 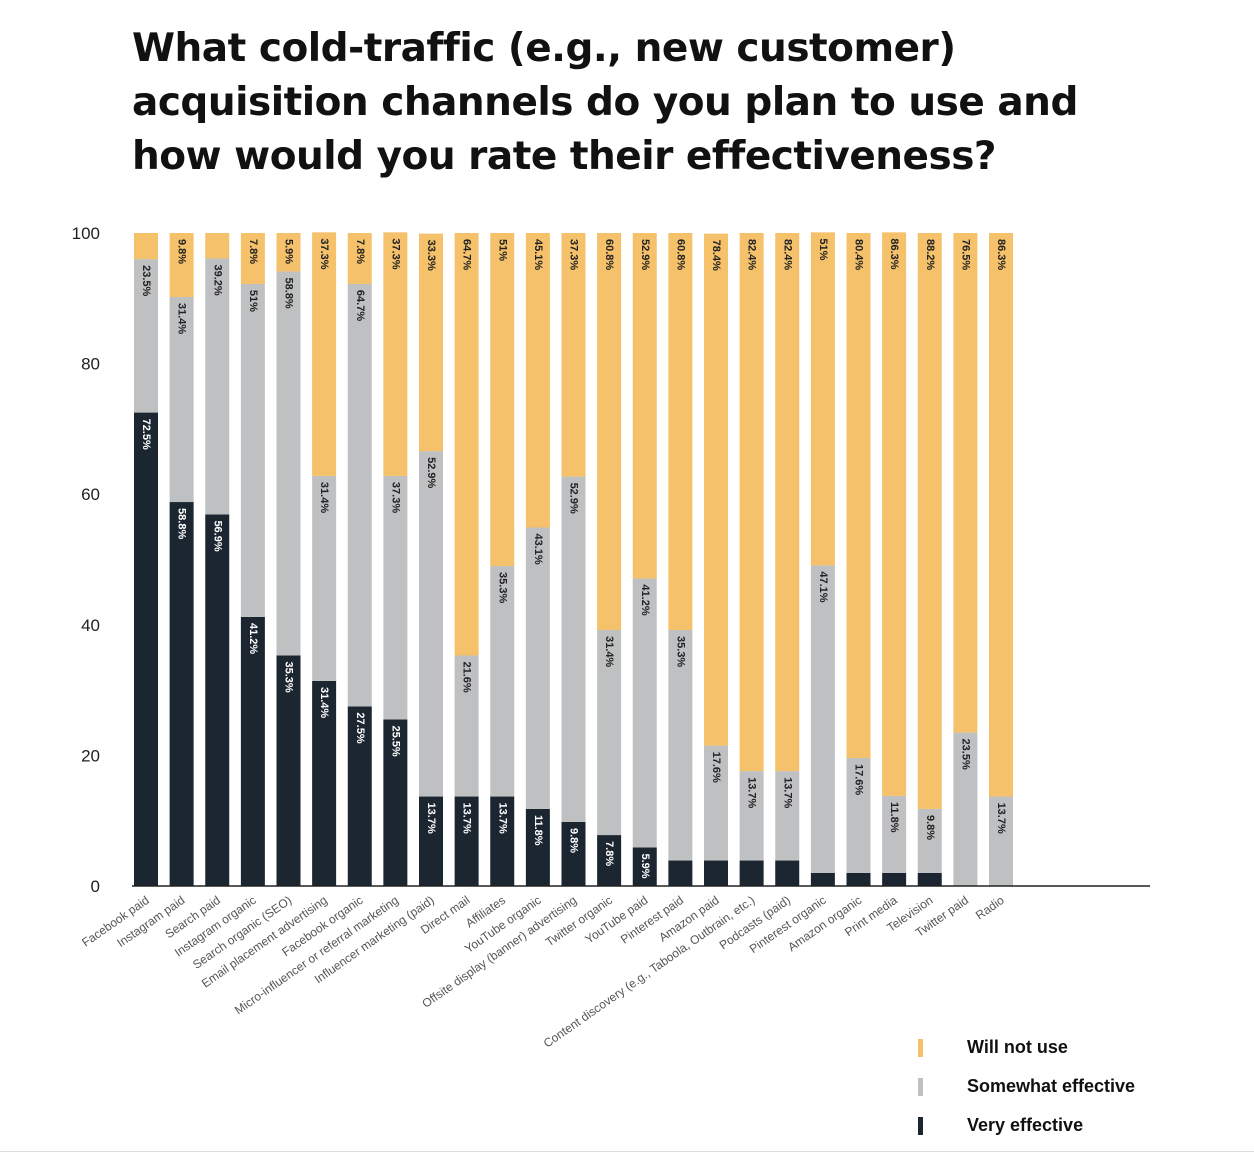 What do you see at coordinates (965, 254) in the screenshot?
I see `segment-value-label: 76.5%` at bounding box center [965, 254].